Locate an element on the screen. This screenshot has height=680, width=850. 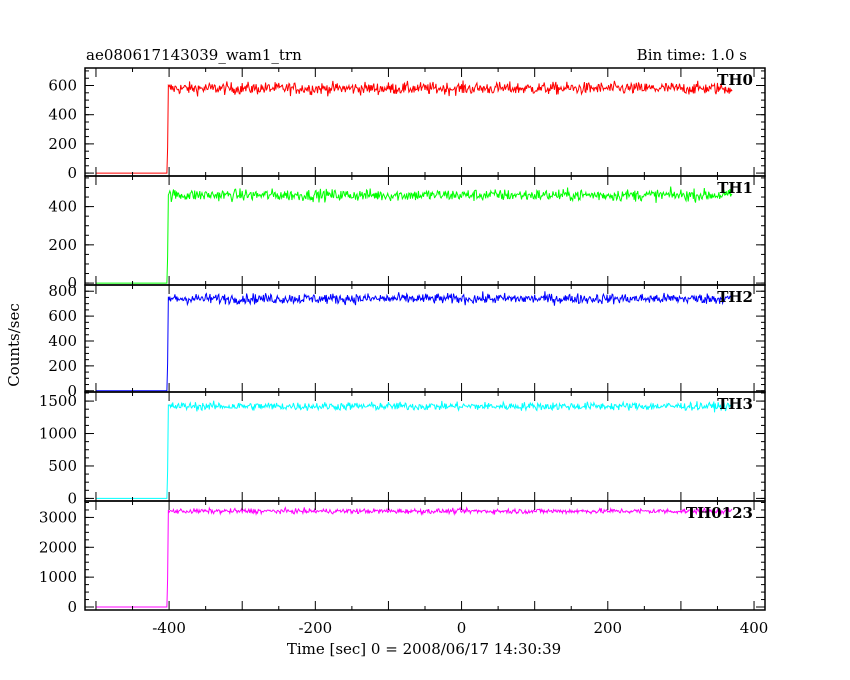
y-tick-label: 1500 is located at coordinates (58, 401).